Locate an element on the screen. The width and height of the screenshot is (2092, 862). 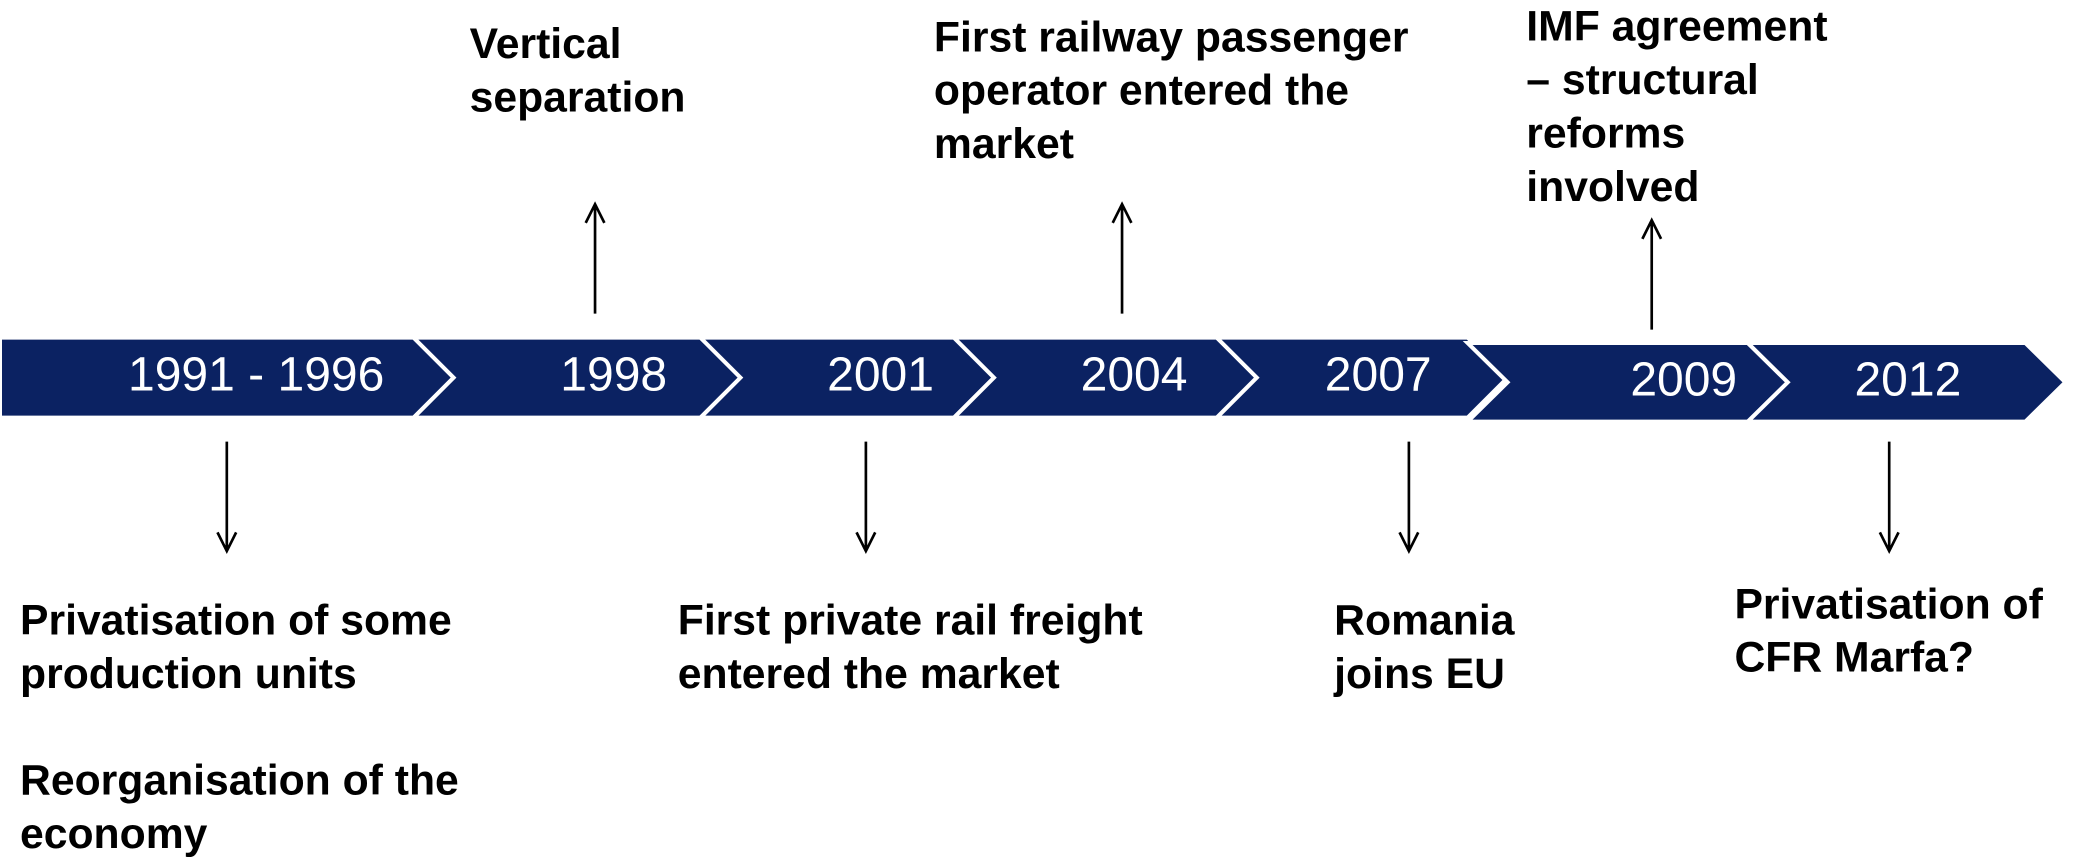
event-text: Privatisation of some is located at coordinates (236, 620).